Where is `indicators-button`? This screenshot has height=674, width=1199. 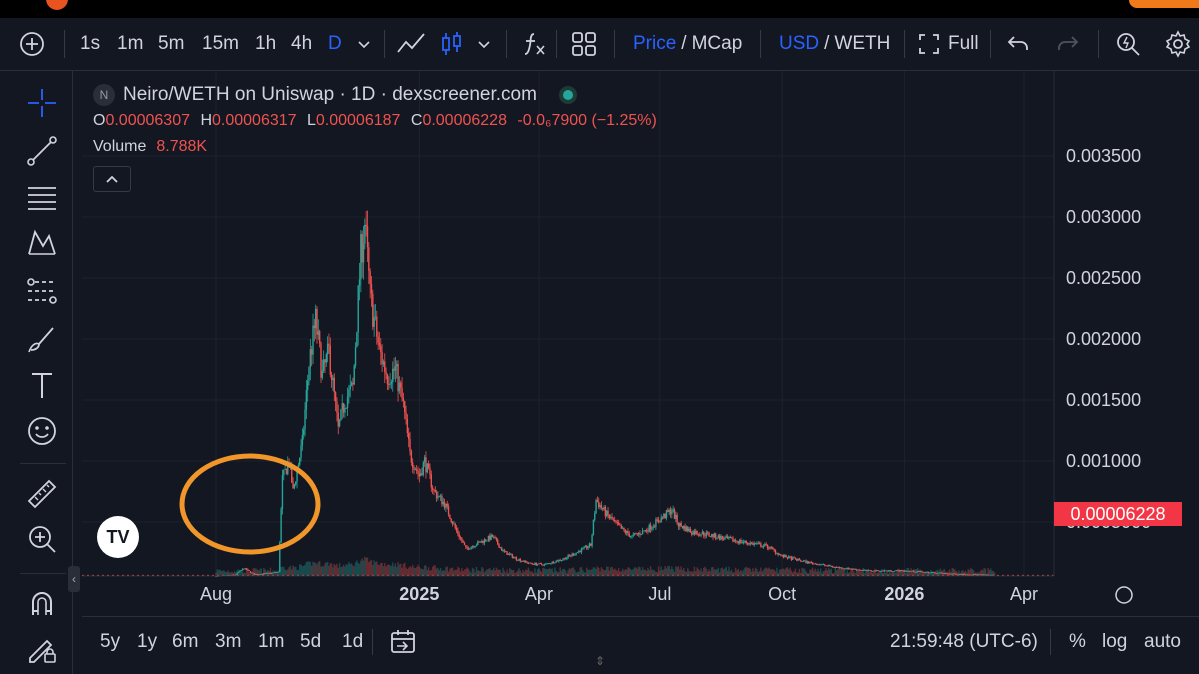 indicators-button is located at coordinates (535, 44).